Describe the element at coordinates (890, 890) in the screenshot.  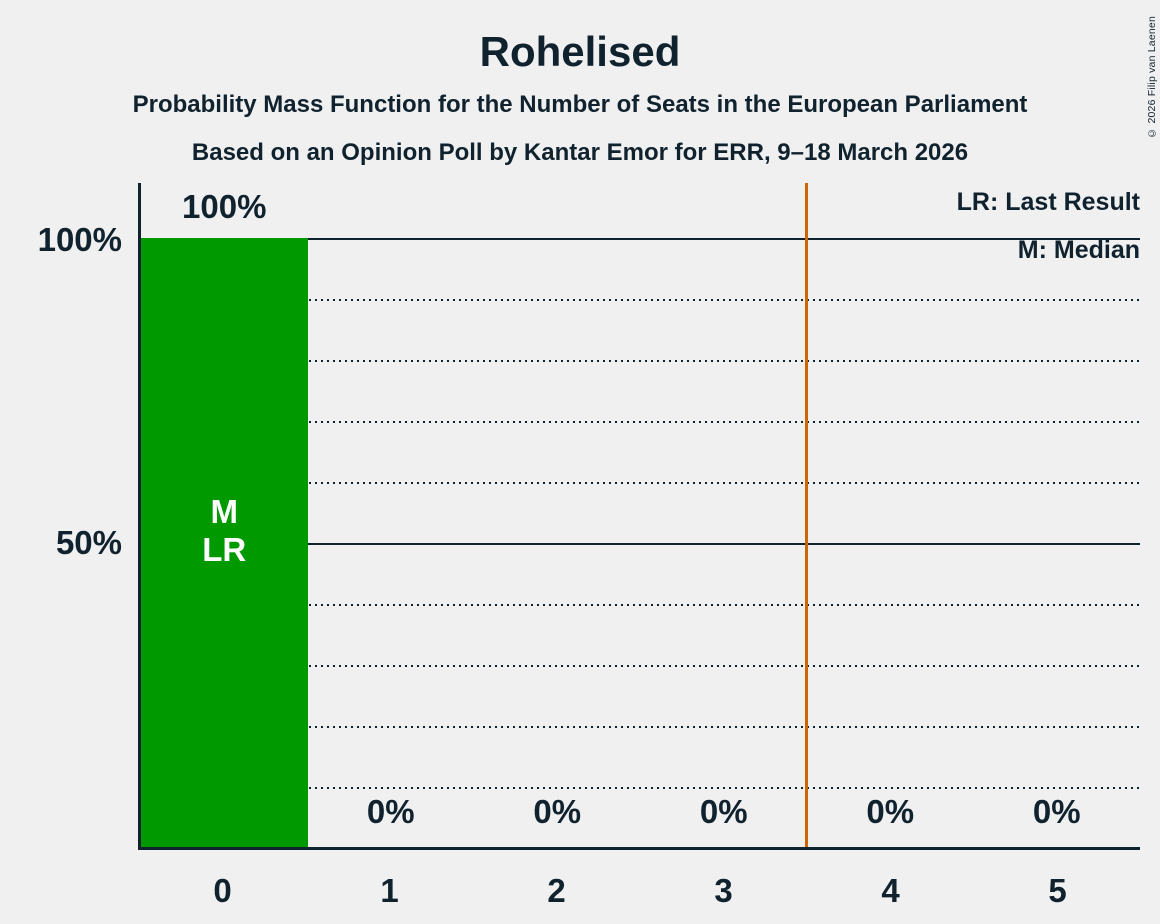
I see `x-tick-label-4: 4` at that location.